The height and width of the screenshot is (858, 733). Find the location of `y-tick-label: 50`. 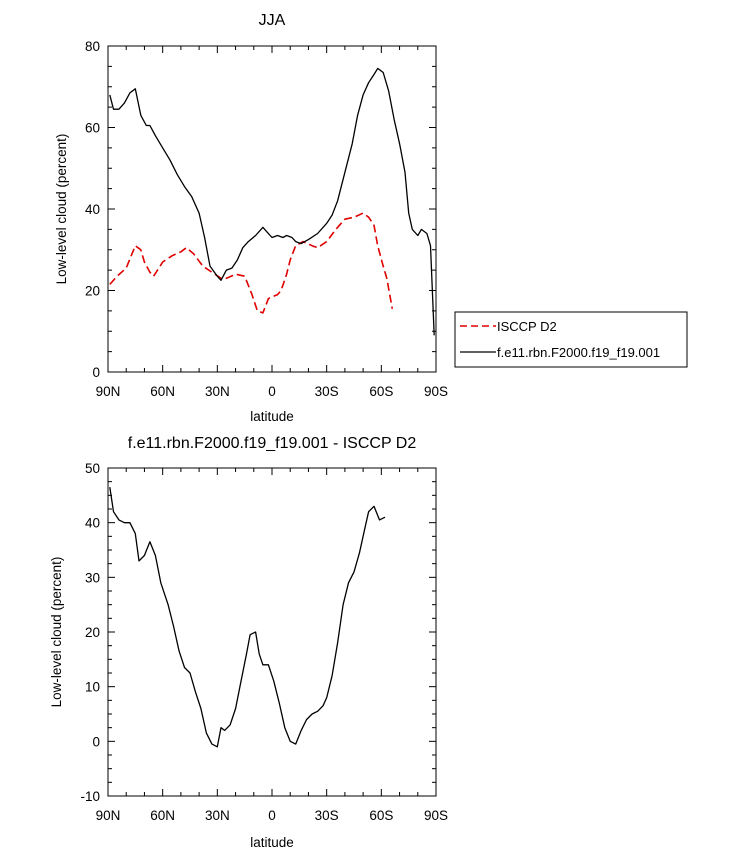

y-tick-label: 50 is located at coordinates (92, 468).